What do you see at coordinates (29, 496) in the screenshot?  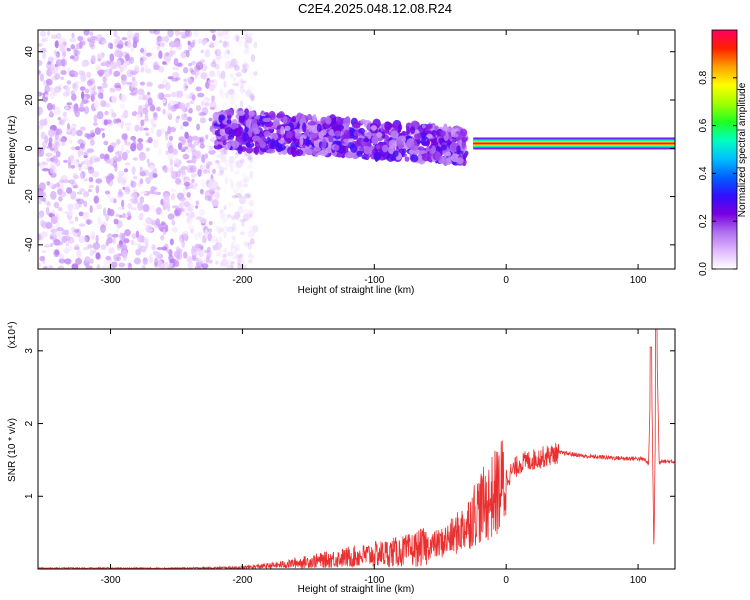 I see `y-tick-label: 1` at bounding box center [29, 496].